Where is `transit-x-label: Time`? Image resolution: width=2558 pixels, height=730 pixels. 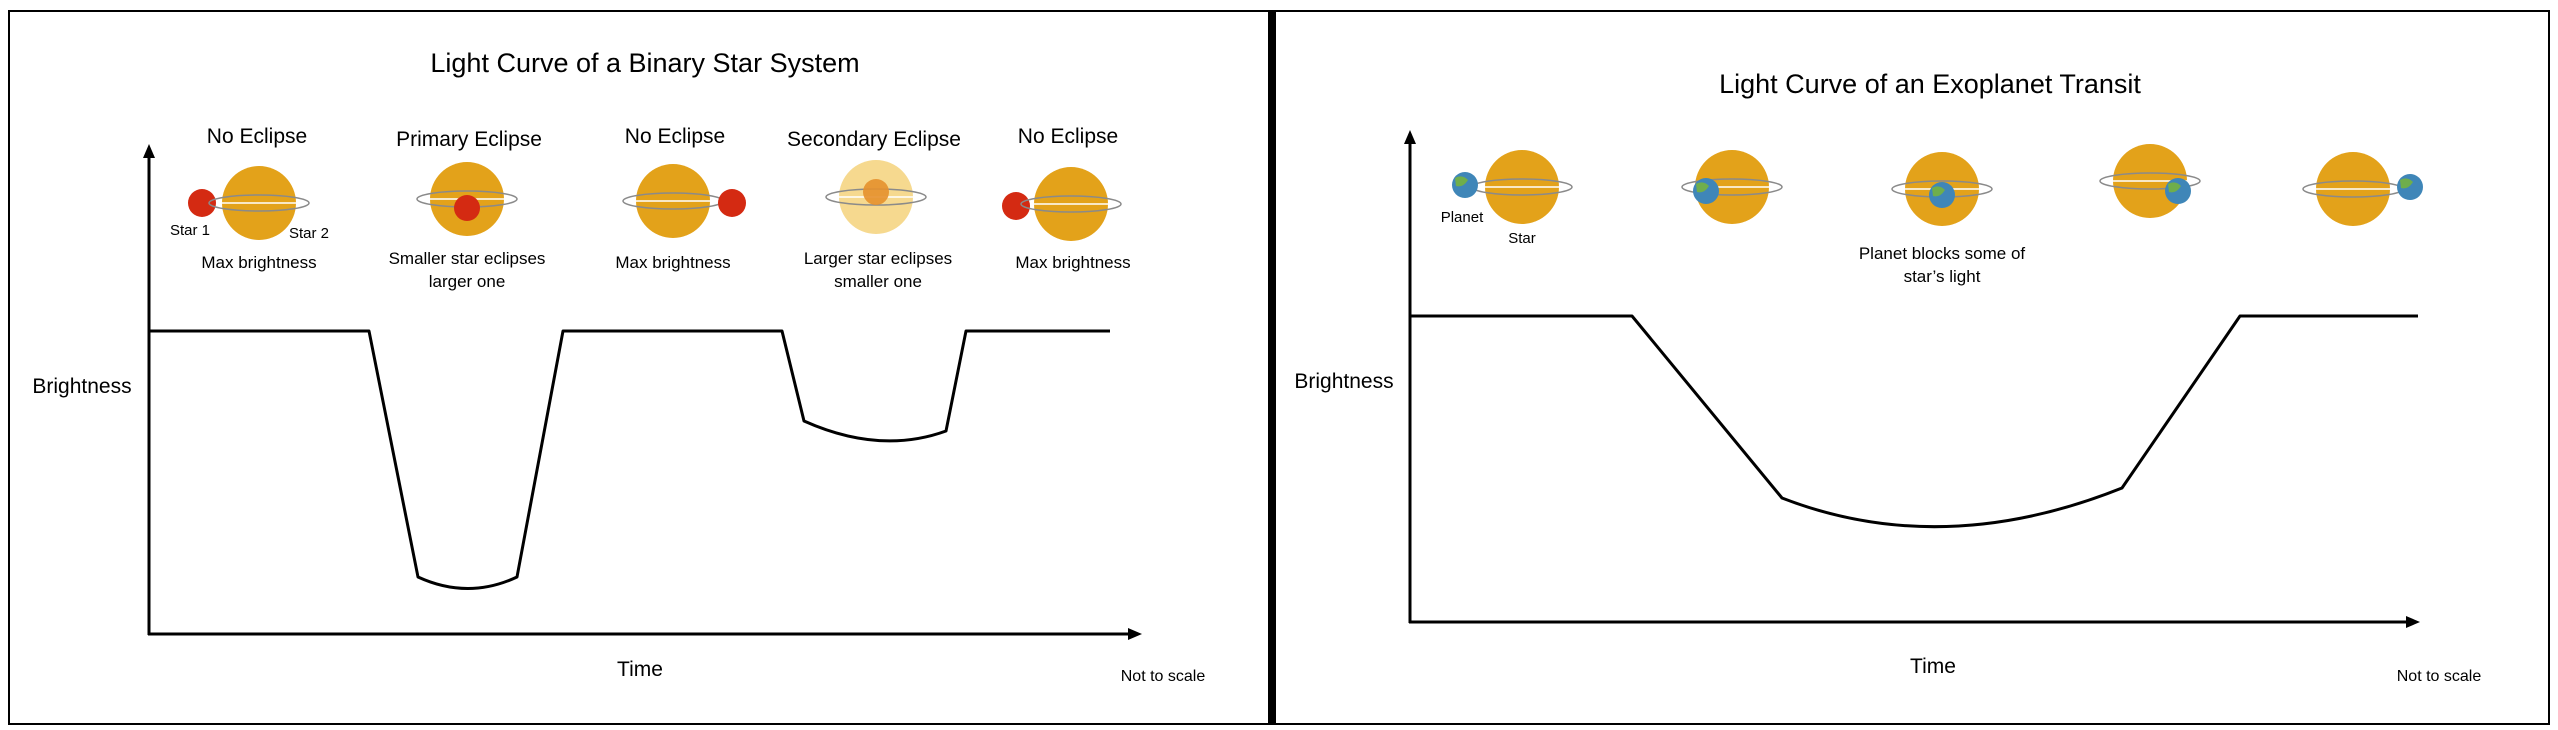 transit-x-label: Time is located at coordinates (1933, 666).